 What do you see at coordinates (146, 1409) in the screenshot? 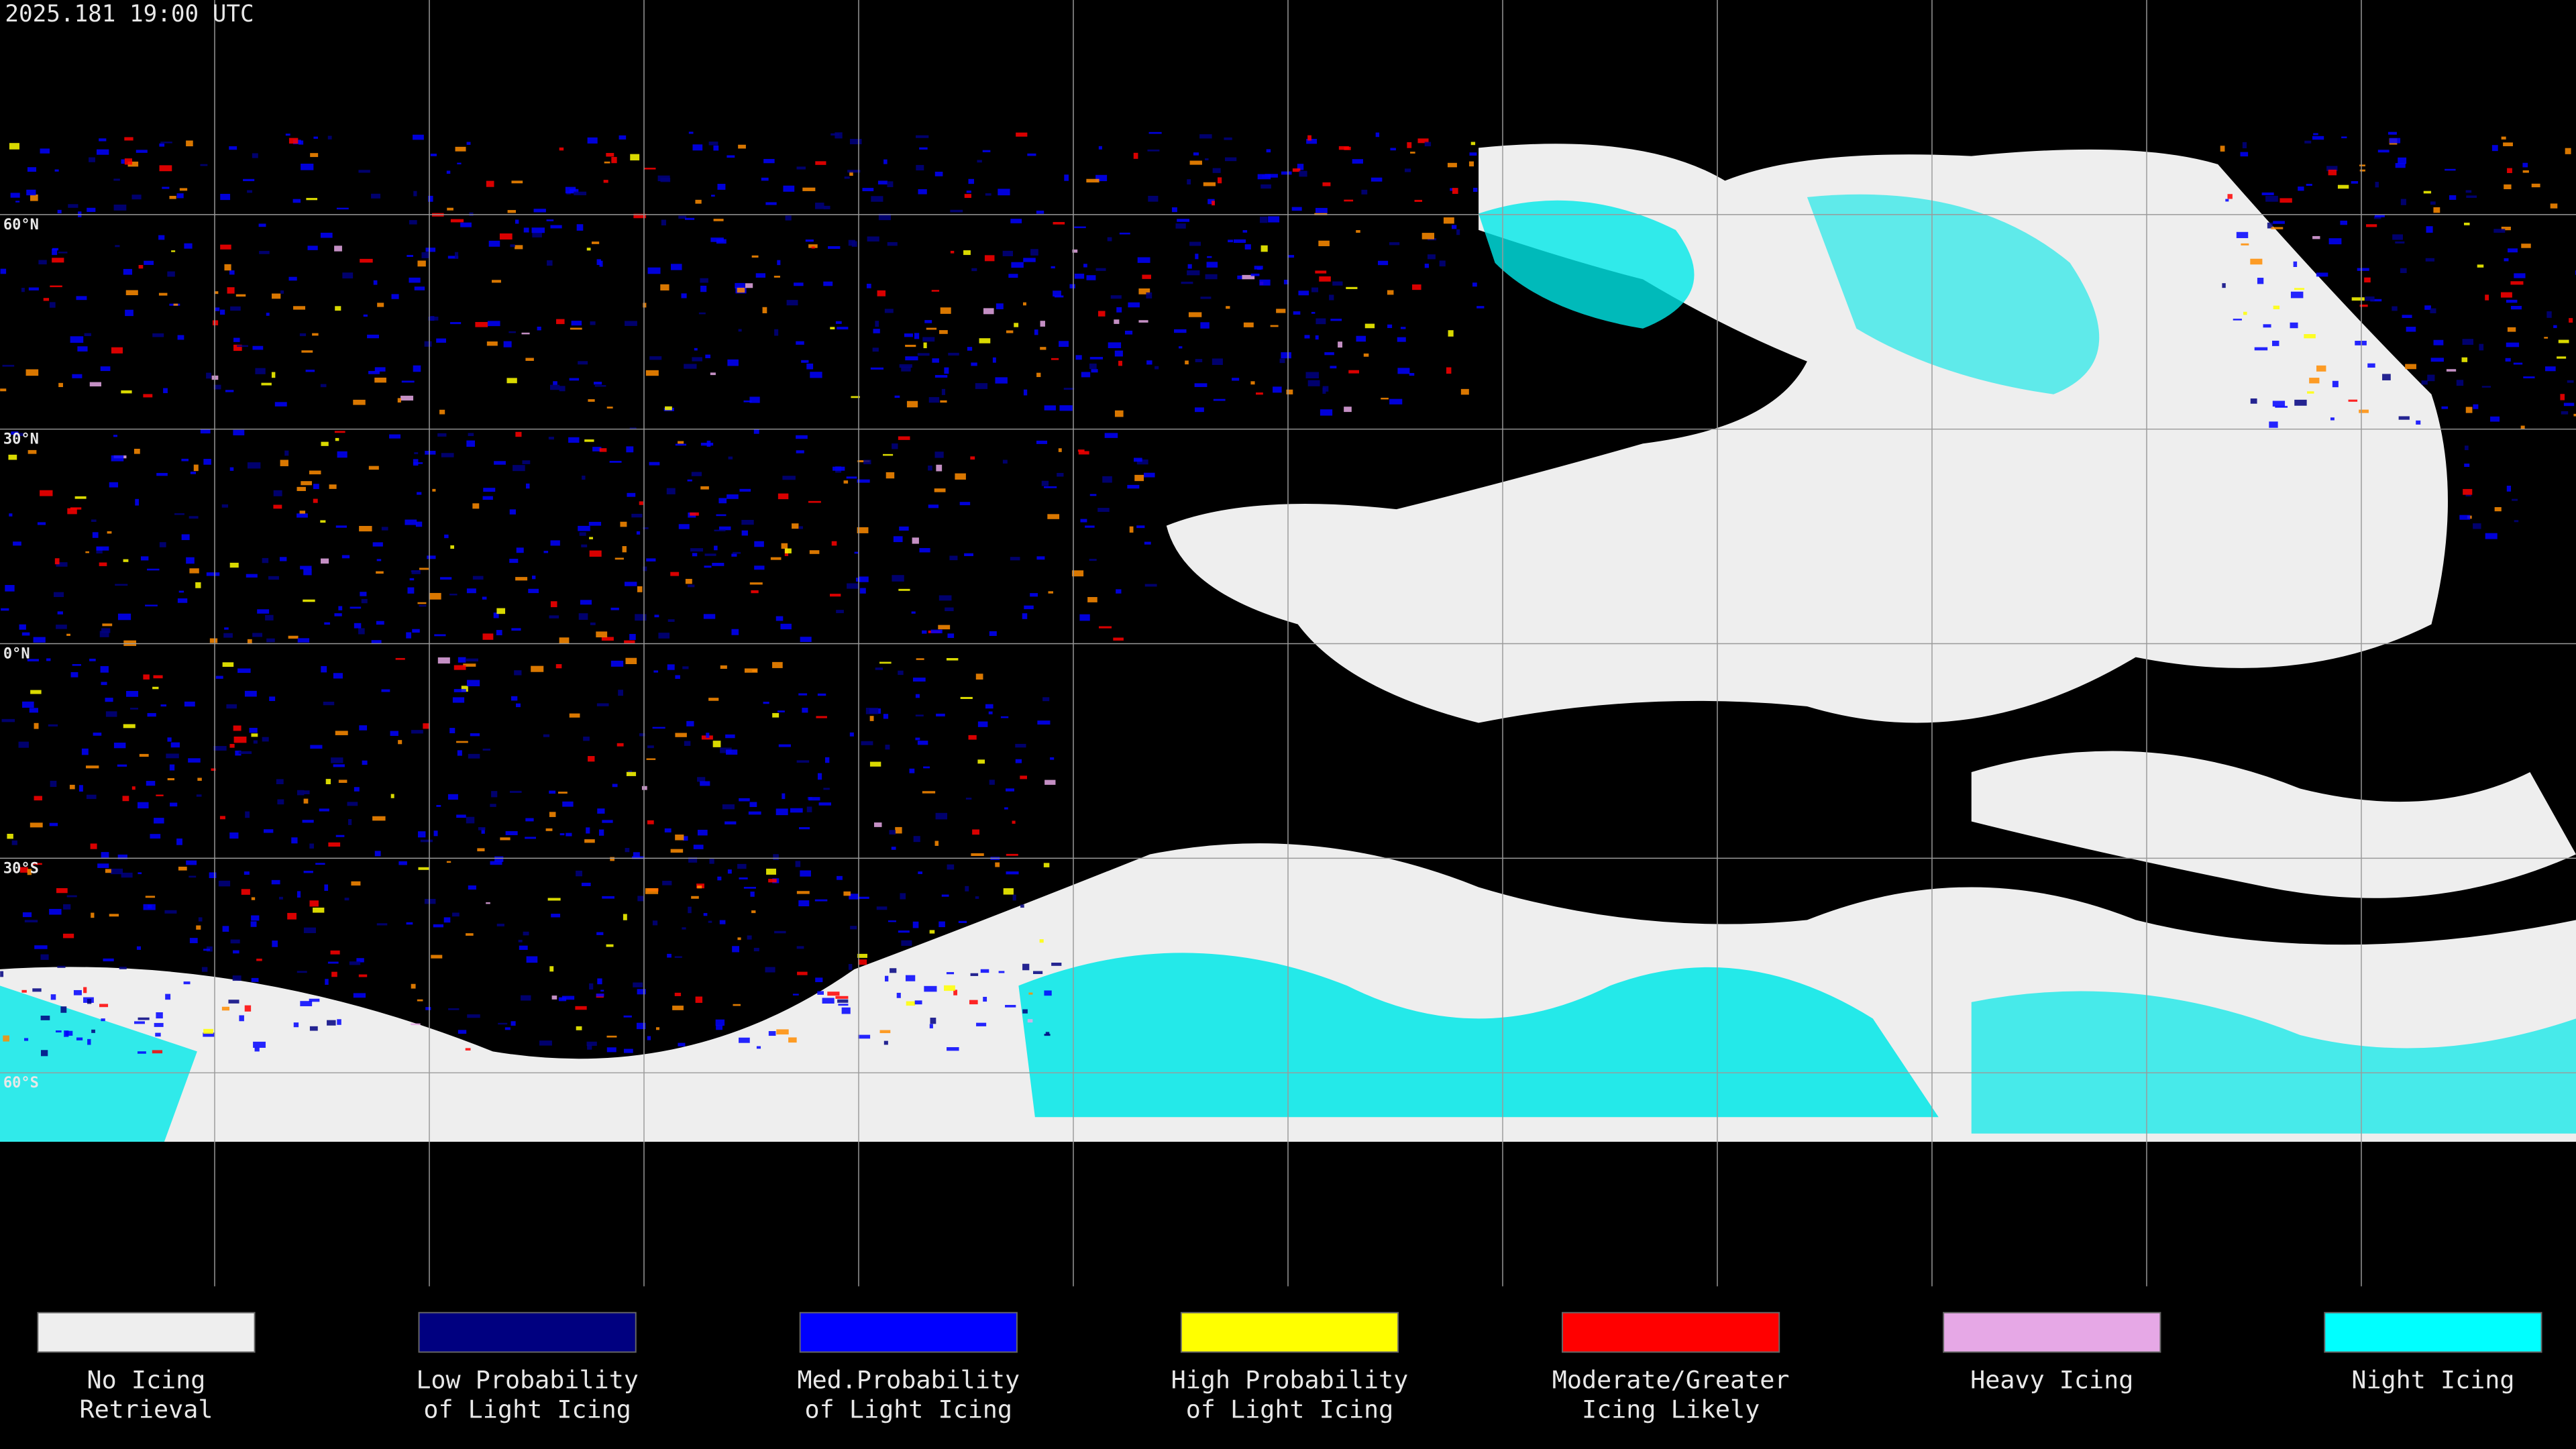
I see `legend-label: Retrieval` at bounding box center [146, 1409].